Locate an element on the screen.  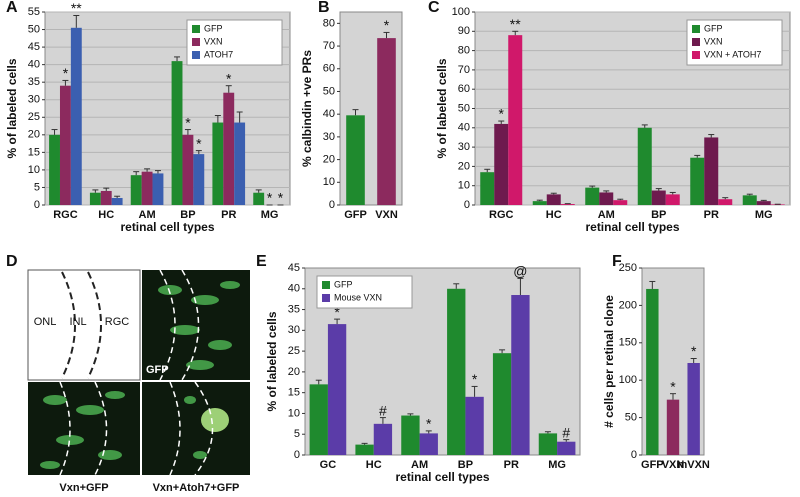
x-tick-label: VXN is located at coordinates (386, 215).